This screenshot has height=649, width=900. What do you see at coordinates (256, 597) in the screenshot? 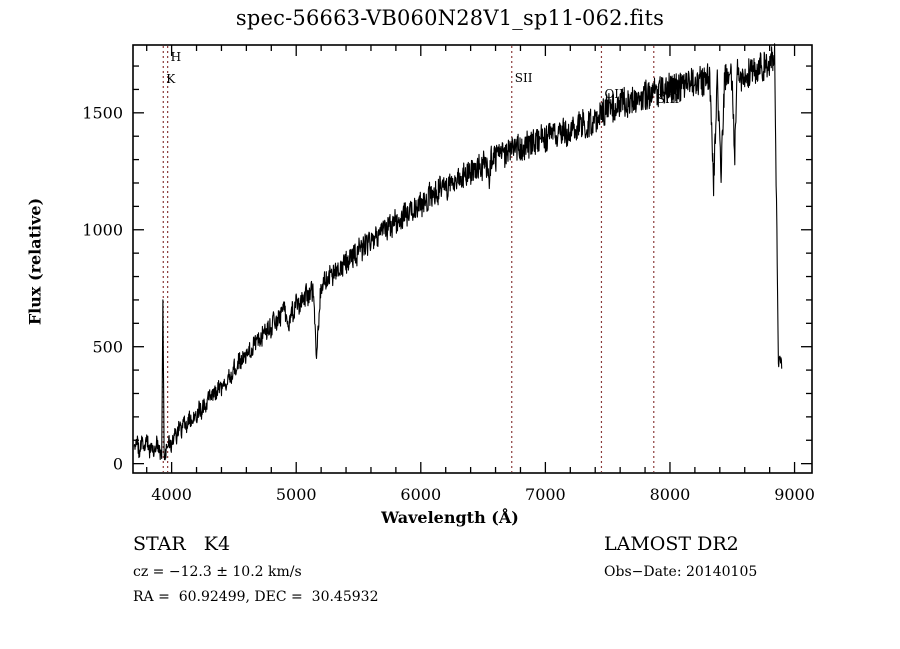
I see `coordinates: RA = 60.92499, DEC = 30.45932` at bounding box center [256, 597].